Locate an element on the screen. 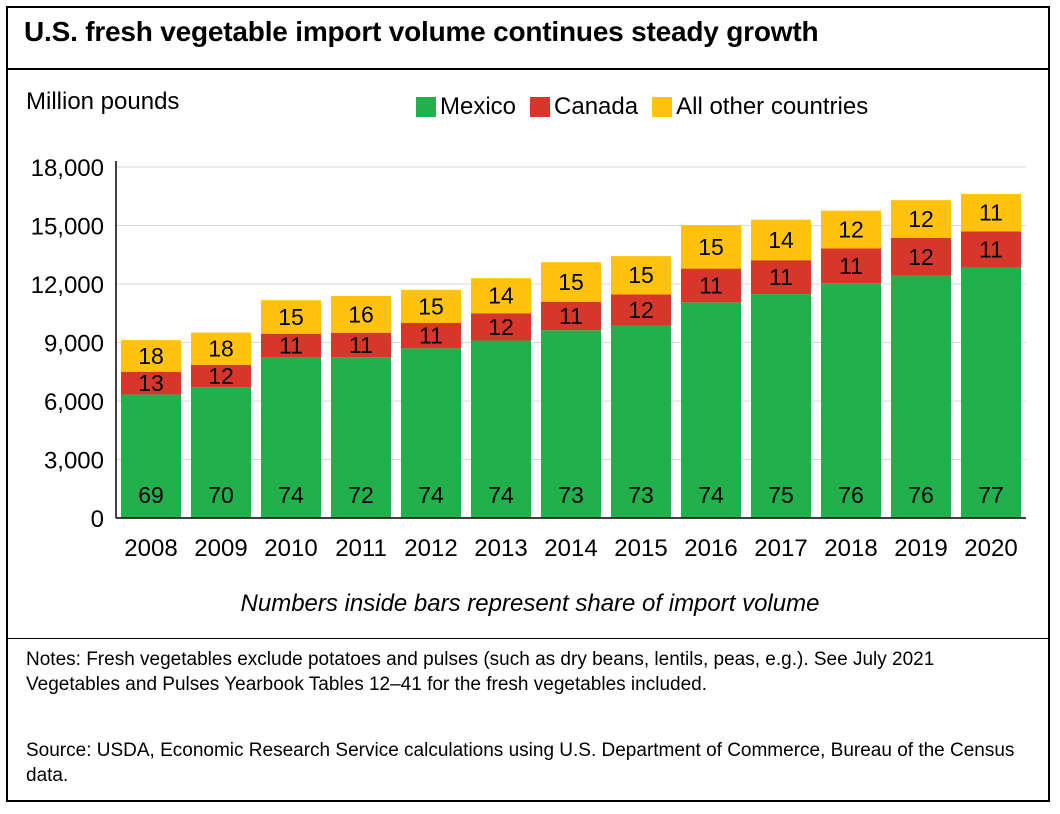 Image resolution: width=1060 pixels, height=814 pixels. bar-2014-mexico is located at coordinates (571, 424).